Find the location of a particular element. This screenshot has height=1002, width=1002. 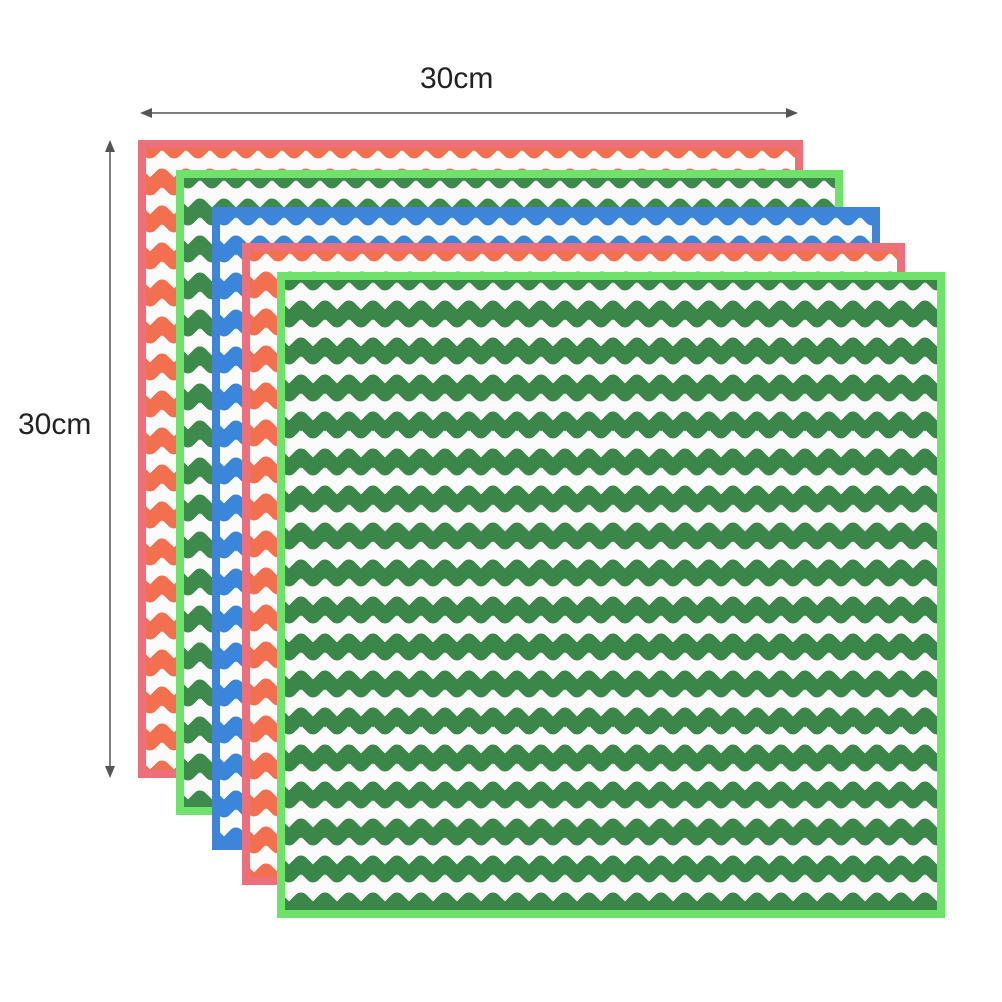

height-label: 30cm is located at coordinates (55, 424).